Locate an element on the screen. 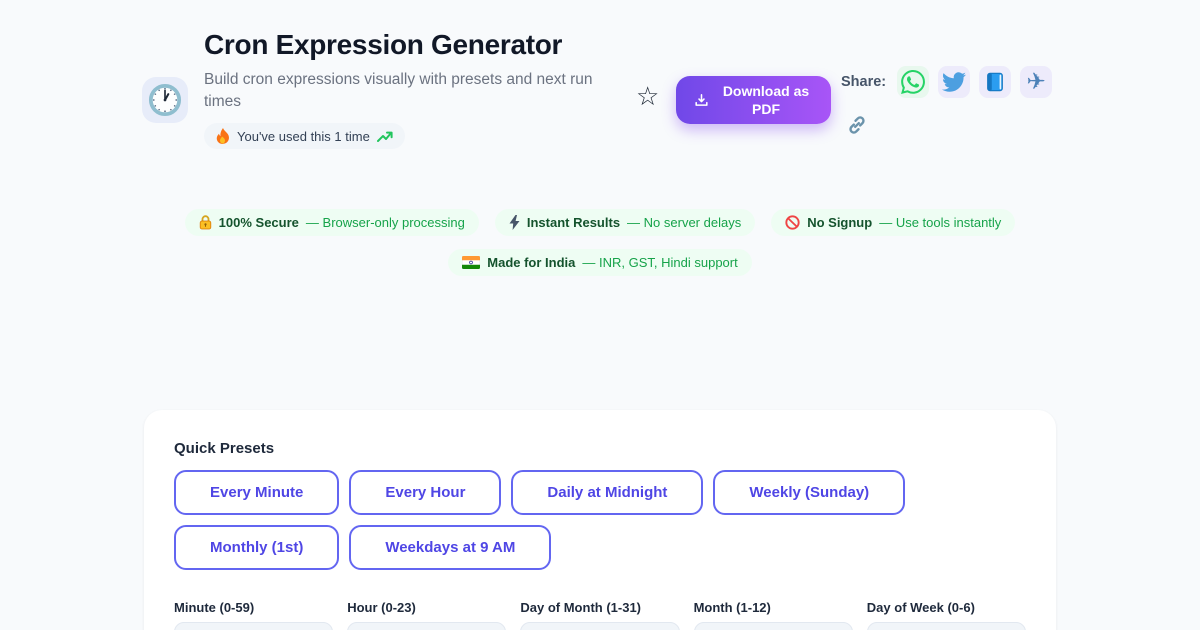 The height and width of the screenshot is (630, 1200). preset-weekdays-9am-button: Weekdays at 9 AM is located at coordinates (450, 547).